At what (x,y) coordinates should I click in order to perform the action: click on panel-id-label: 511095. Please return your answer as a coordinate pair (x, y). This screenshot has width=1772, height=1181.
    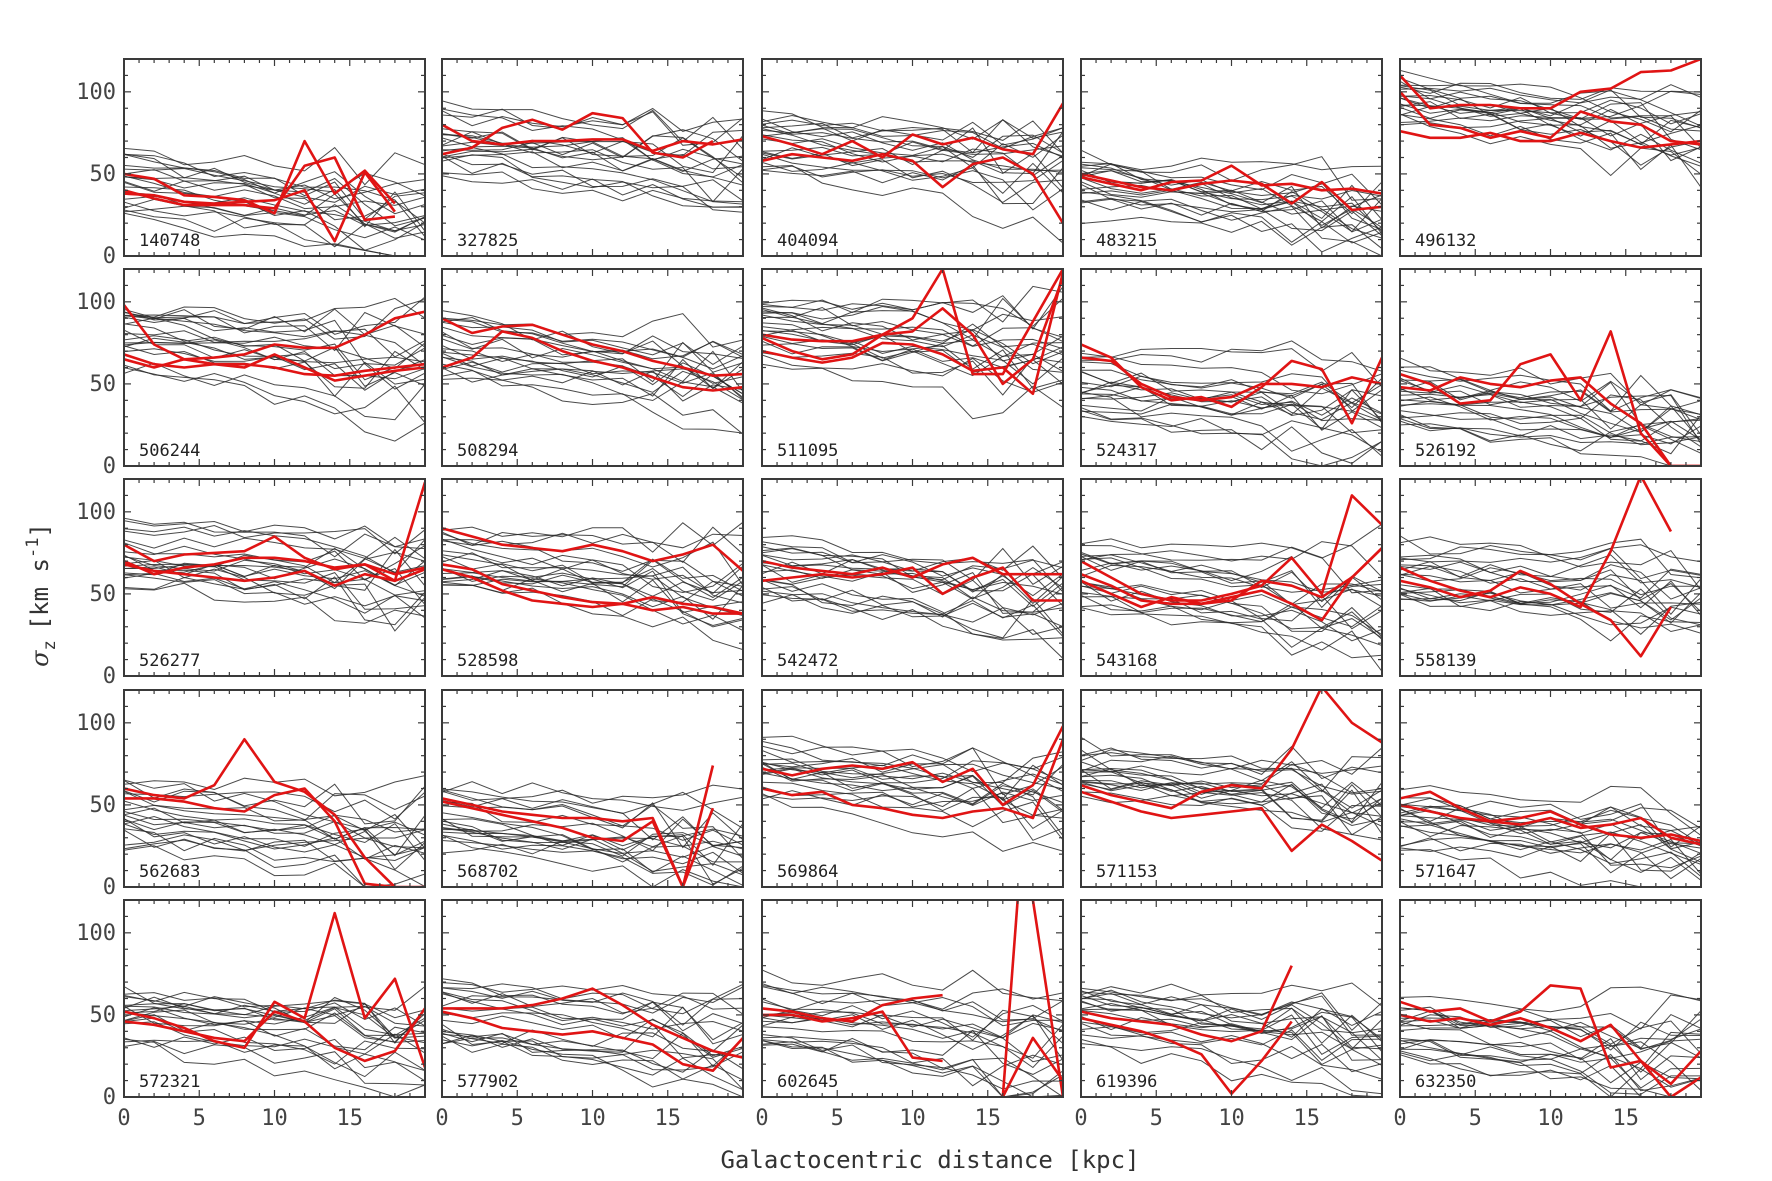
    Looking at the image, I should click on (807, 451).